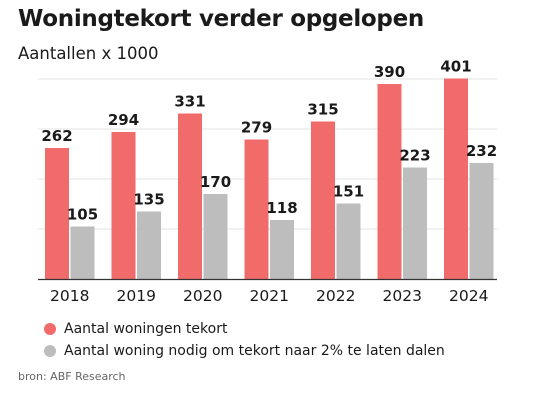  What do you see at coordinates (50, 329) in the screenshot?
I see `legend-swatch-shortage` at bounding box center [50, 329].